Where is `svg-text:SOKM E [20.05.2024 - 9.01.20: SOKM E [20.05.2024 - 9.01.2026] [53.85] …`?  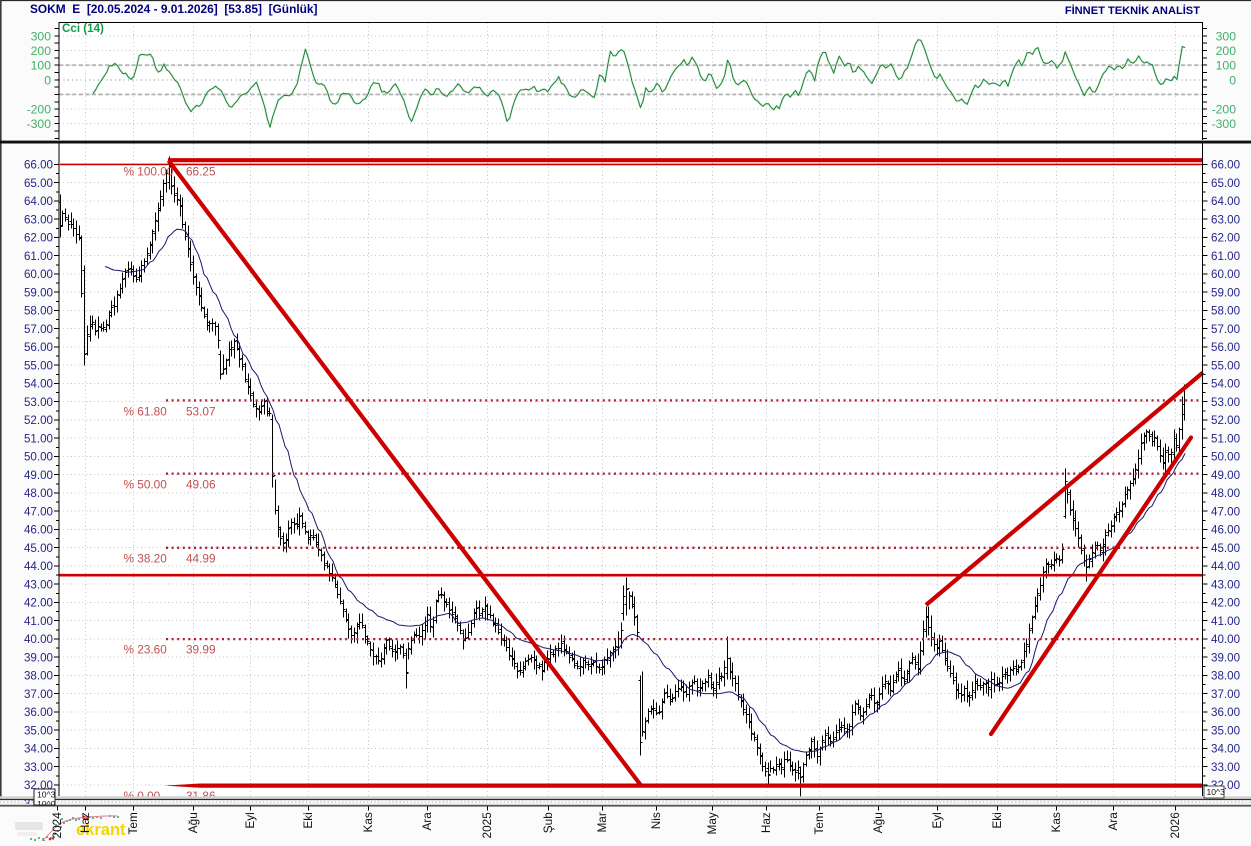 svg-text:SOKM E [20.05.2024 - 9.01.20: SOKM E [20.05.2024 - 9.01.2026] [53.85] … is located at coordinates (174, 9).